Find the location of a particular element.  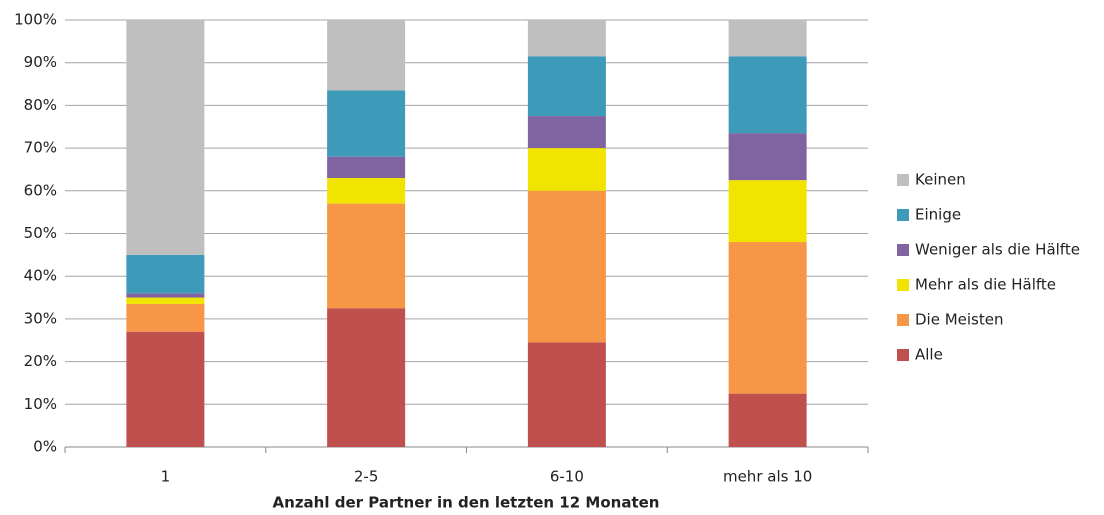

y-tick-label: 80% is located at coordinates (40, 105).